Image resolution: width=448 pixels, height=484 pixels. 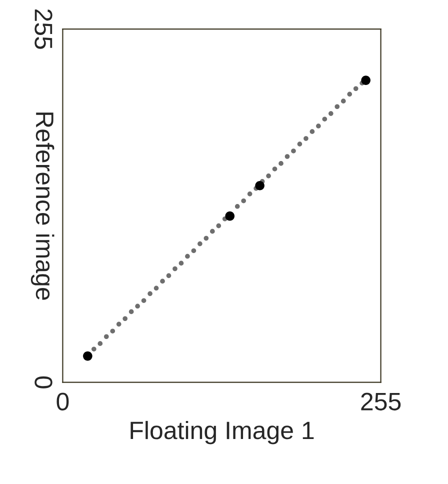 I want to click on y-axis-title: Reference image, so click(x=42, y=206).